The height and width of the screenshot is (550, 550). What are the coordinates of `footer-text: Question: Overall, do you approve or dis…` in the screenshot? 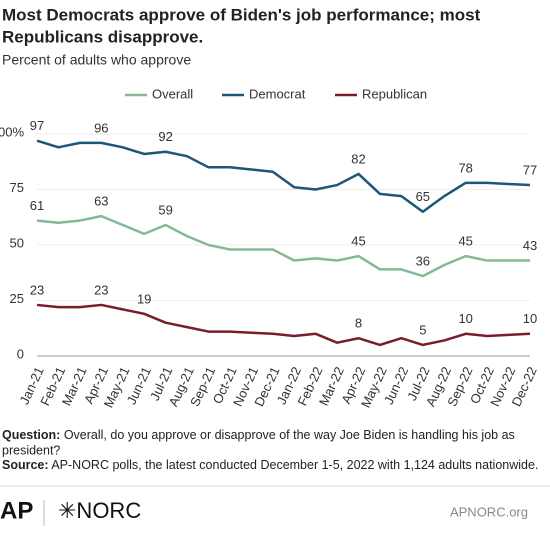 It's located at (258, 435).